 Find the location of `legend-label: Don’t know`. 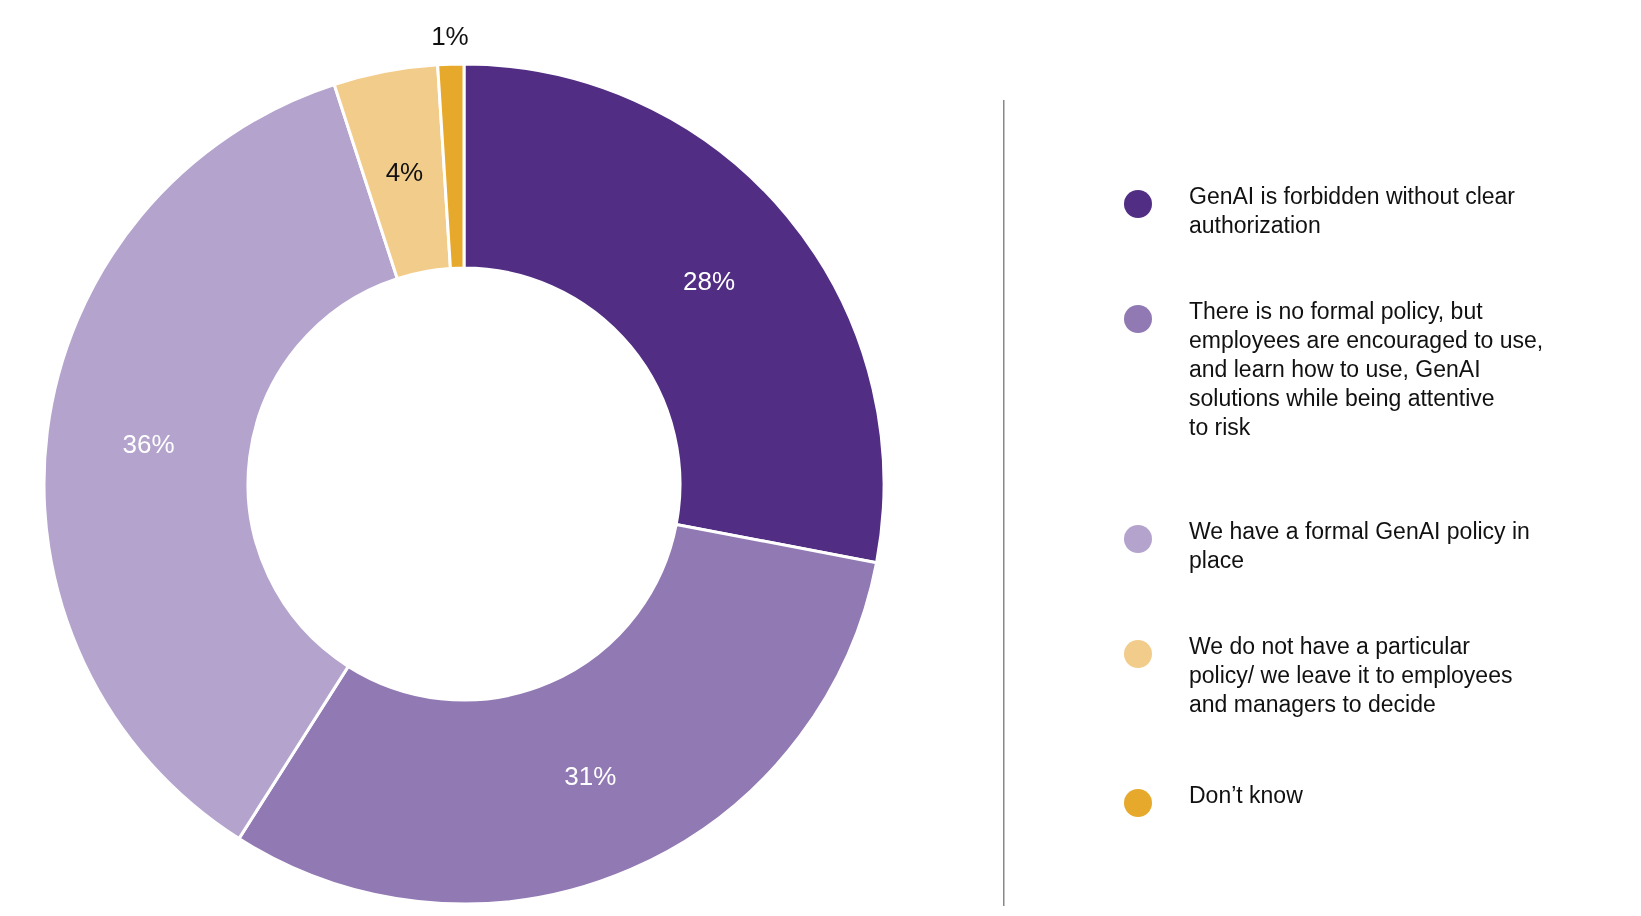

legend-label: Don’t know is located at coordinates (1246, 795).